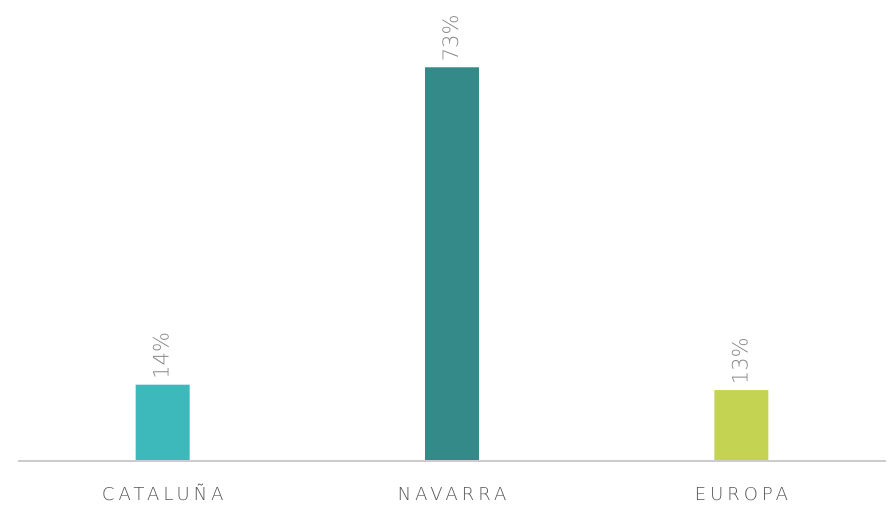  I want to click on x-tick-label: EUROPA, so click(743, 494).